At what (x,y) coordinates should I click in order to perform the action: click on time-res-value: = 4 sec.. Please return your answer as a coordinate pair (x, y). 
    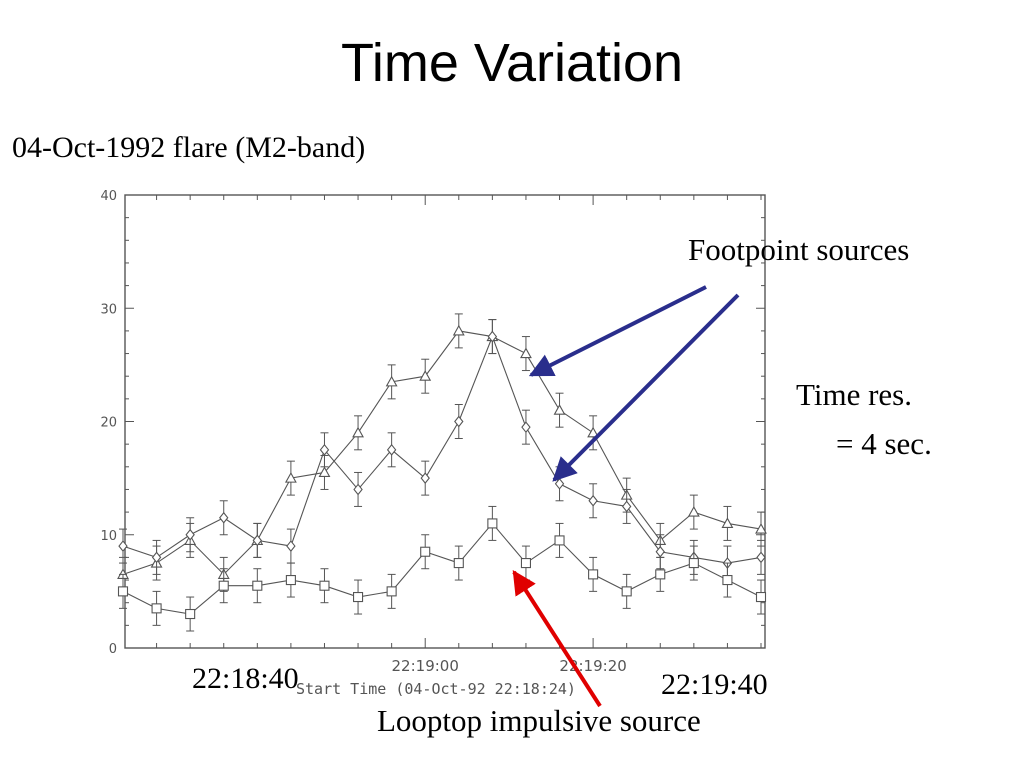
    Looking at the image, I should click on (884, 443).